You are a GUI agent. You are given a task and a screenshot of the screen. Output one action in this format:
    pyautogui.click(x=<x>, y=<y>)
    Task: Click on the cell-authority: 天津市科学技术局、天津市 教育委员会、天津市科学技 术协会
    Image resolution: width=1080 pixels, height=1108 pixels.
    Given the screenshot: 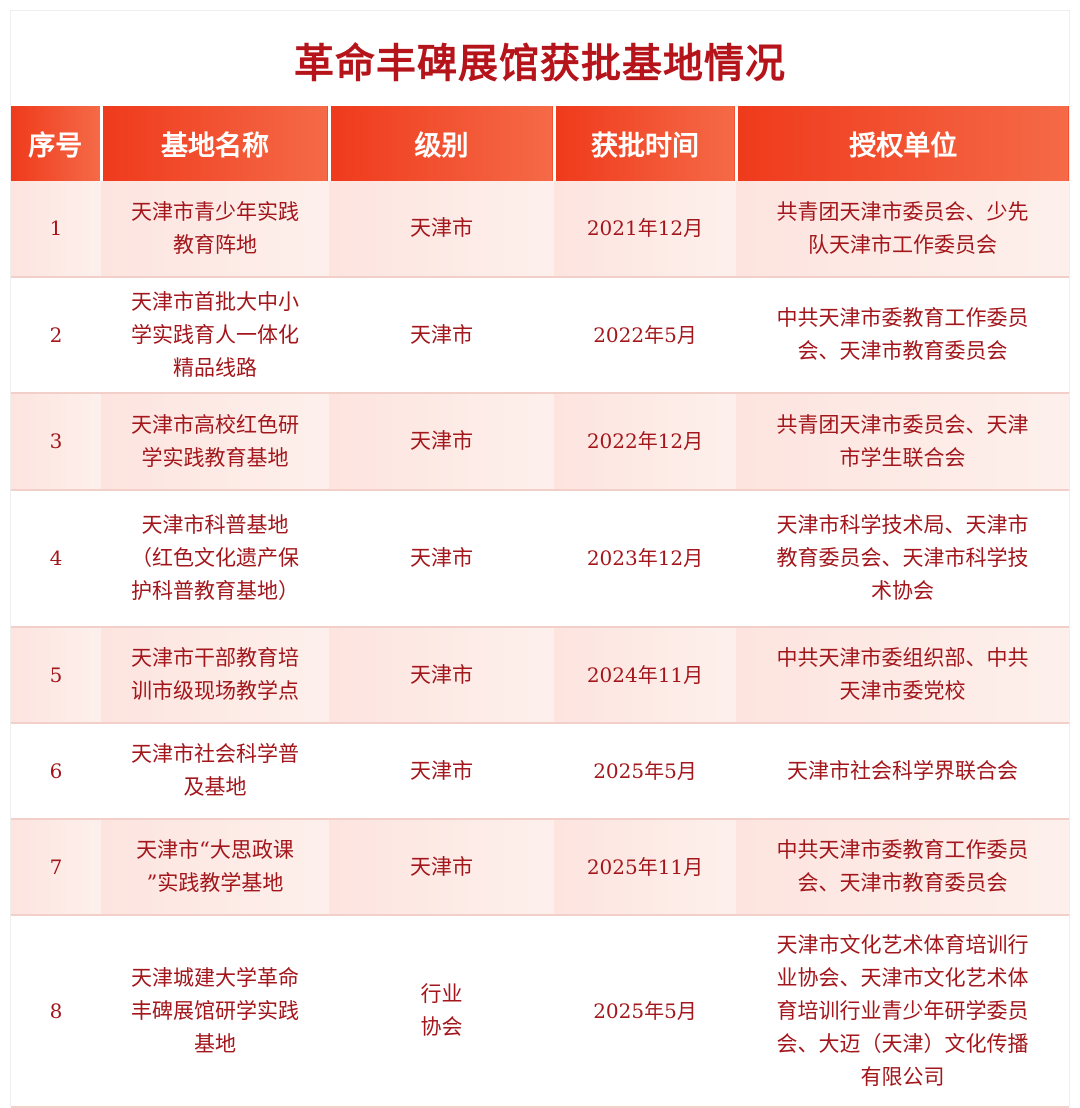 What is the action you would take?
    pyautogui.click(x=902, y=559)
    